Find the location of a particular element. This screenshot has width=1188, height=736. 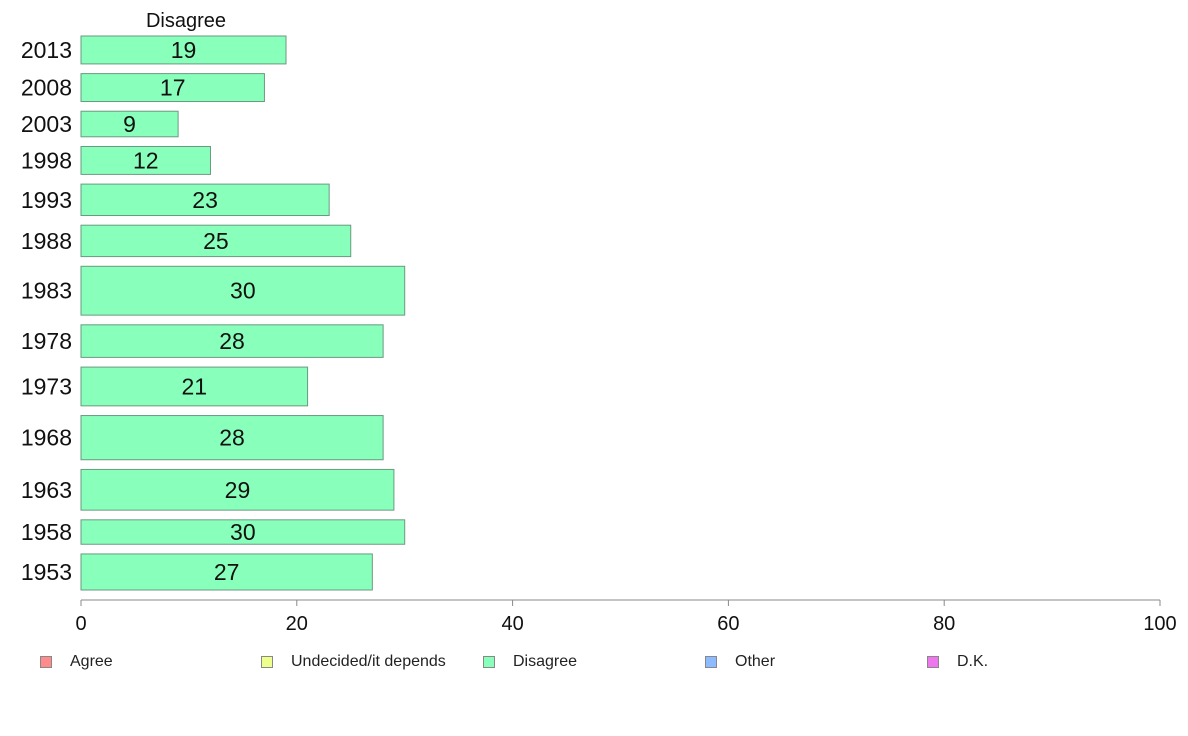

bar-1983 is located at coordinates (243, 290).